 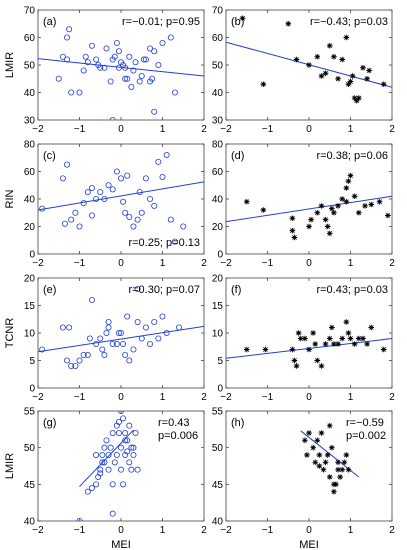 What do you see at coordinates (105, 478) in the screenshot?
I see `panel-g: −2 −1 0 1 2 40 45 50 55 LMIR MEI (g) r=0.43p=0.006` at bounding box center [105, 478].